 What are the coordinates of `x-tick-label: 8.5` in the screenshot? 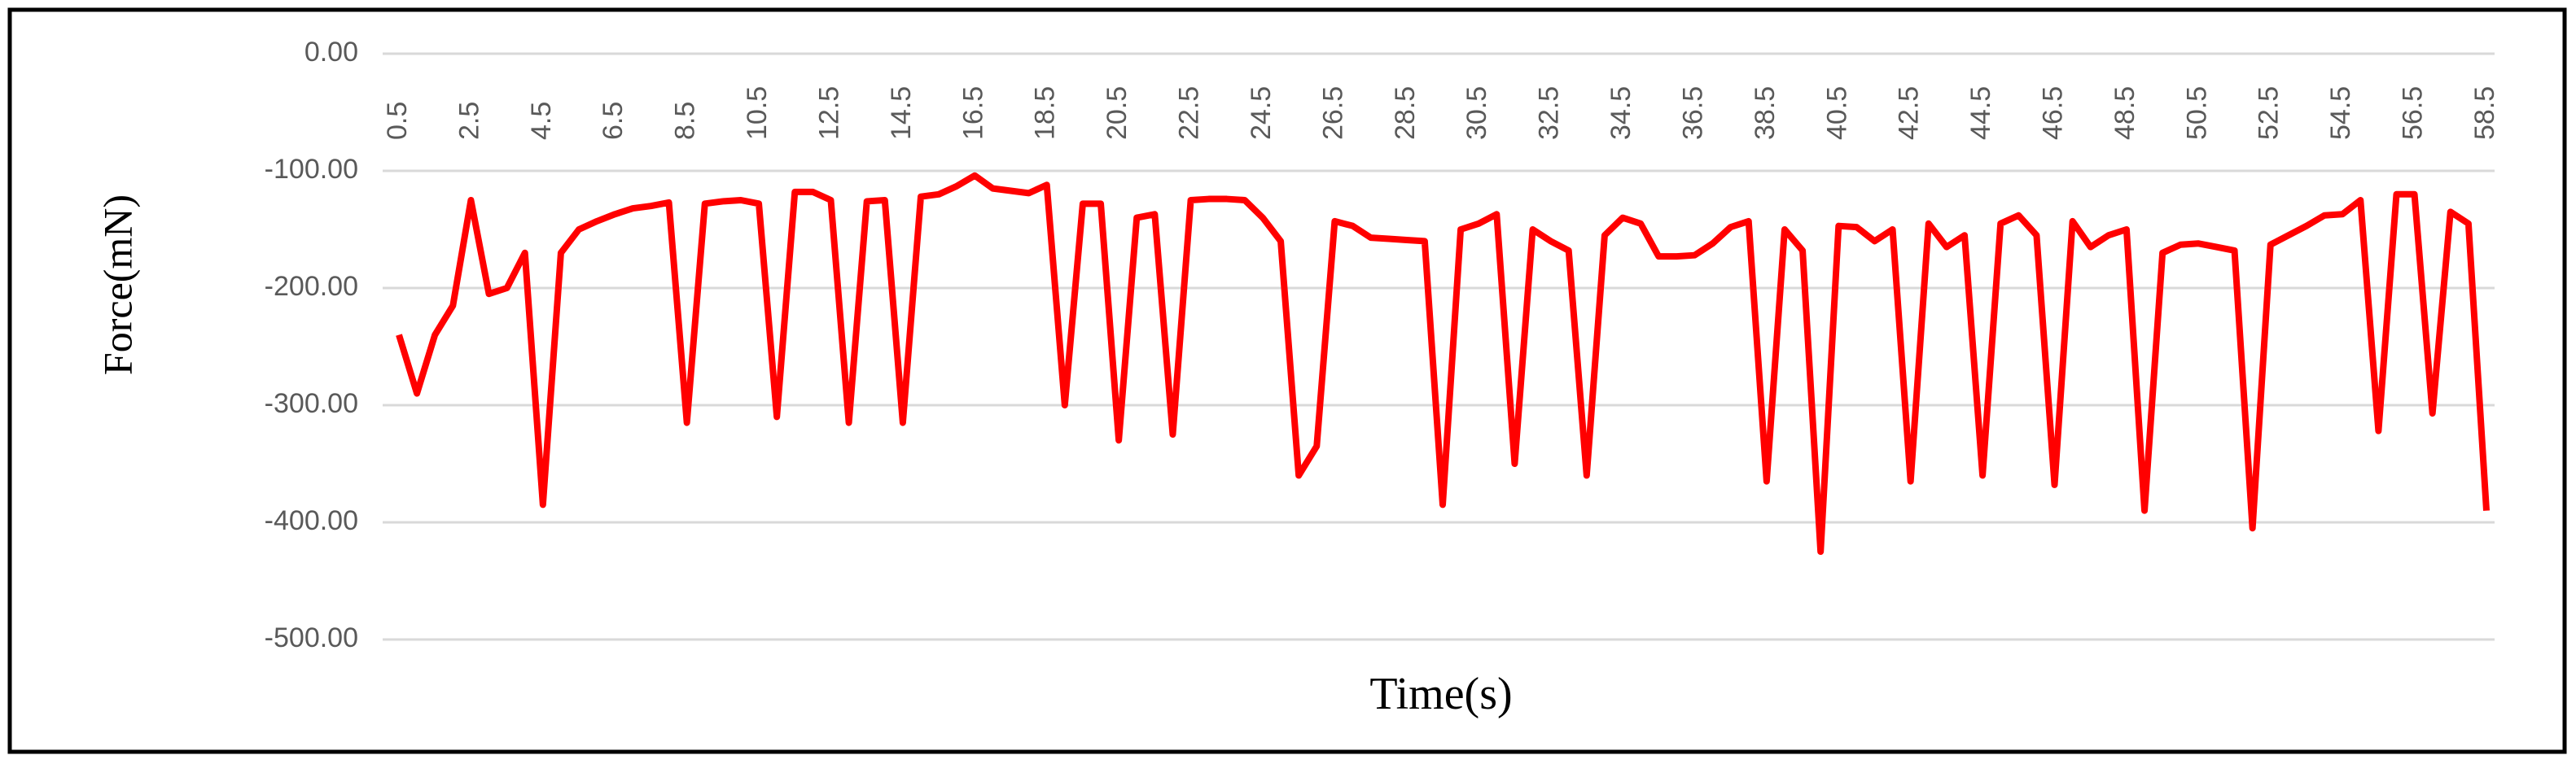 It's located at (685, 121).